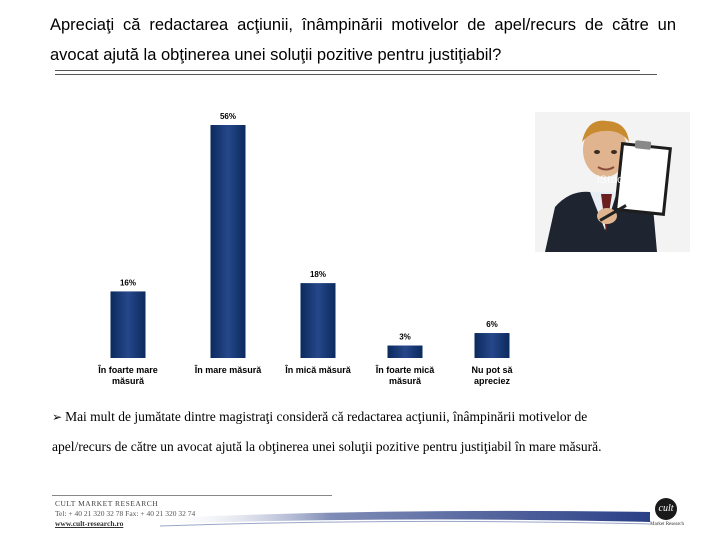  I want to click on logo-caption: Market Research, so click(667, 524).